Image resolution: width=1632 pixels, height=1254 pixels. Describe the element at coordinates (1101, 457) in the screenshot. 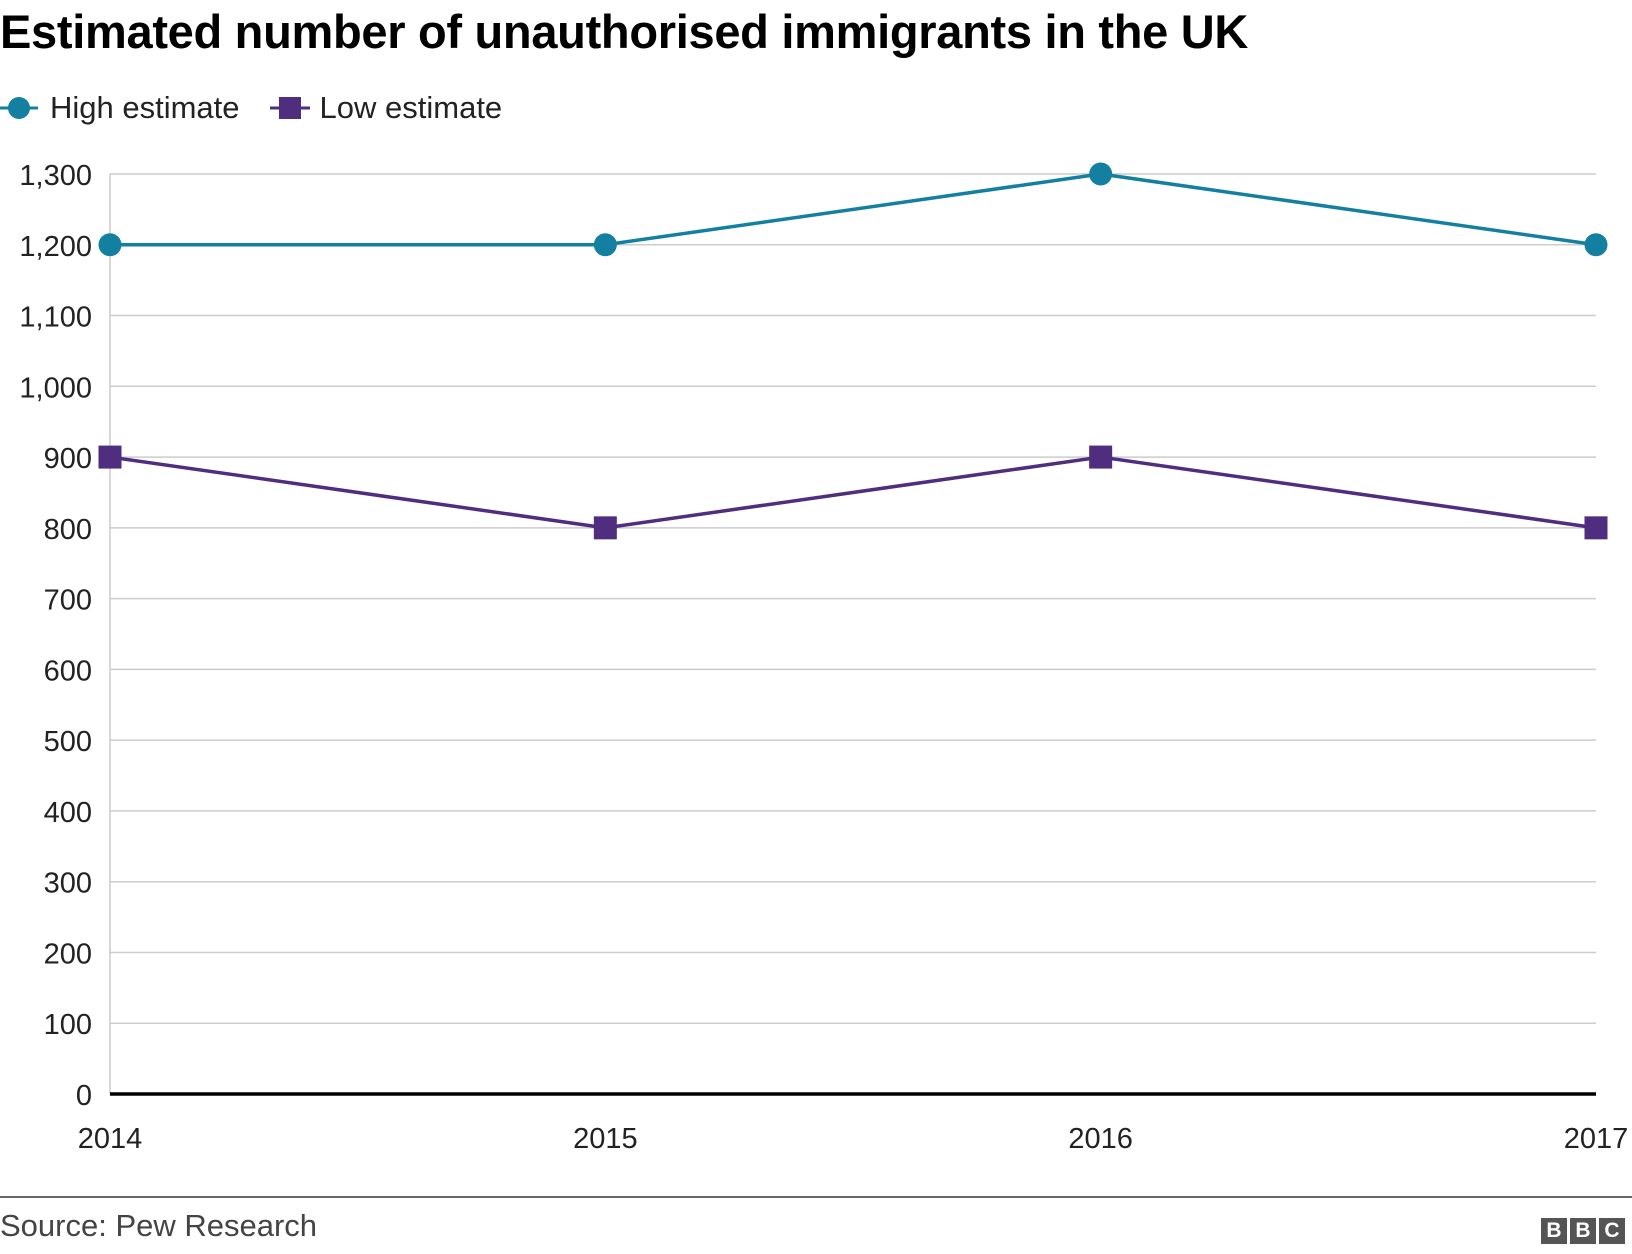

I see `data-point-low-estimate: Low estimate 2016: 900` at that location.